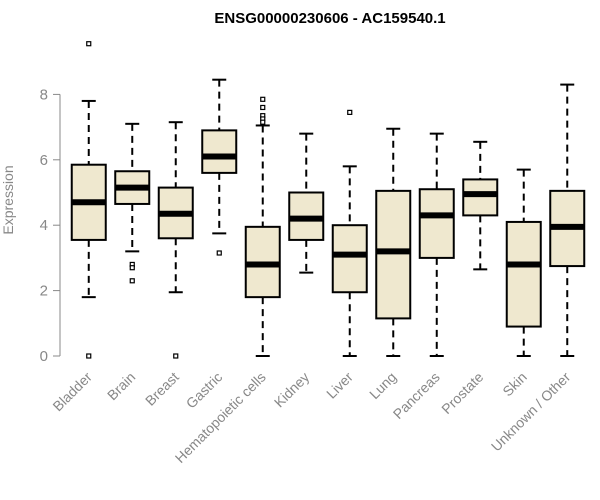 Image resolution: width=600 pixels, height=500 pixels. Describe the element at coordinates (292, 390) in the screenshot. I see `x-tick-label: Kidney` at that location.